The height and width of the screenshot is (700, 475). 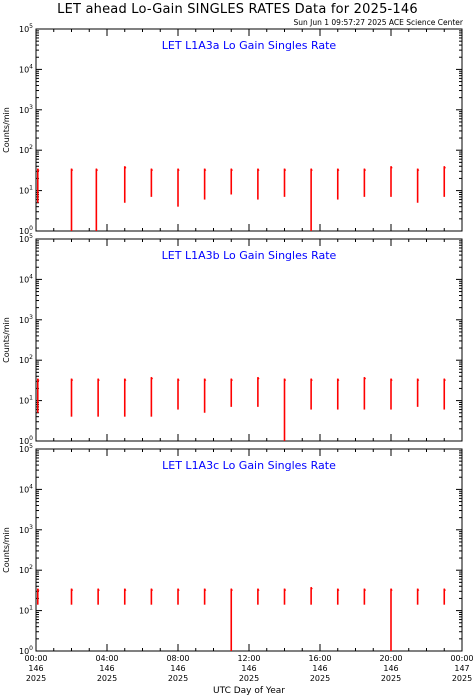 What do you see at coordinates (249, 45) in the screenshot?
I see `panel-1-title: LET L1A3a Lo Gain Singles Rate` at bounding box center [249, 45].